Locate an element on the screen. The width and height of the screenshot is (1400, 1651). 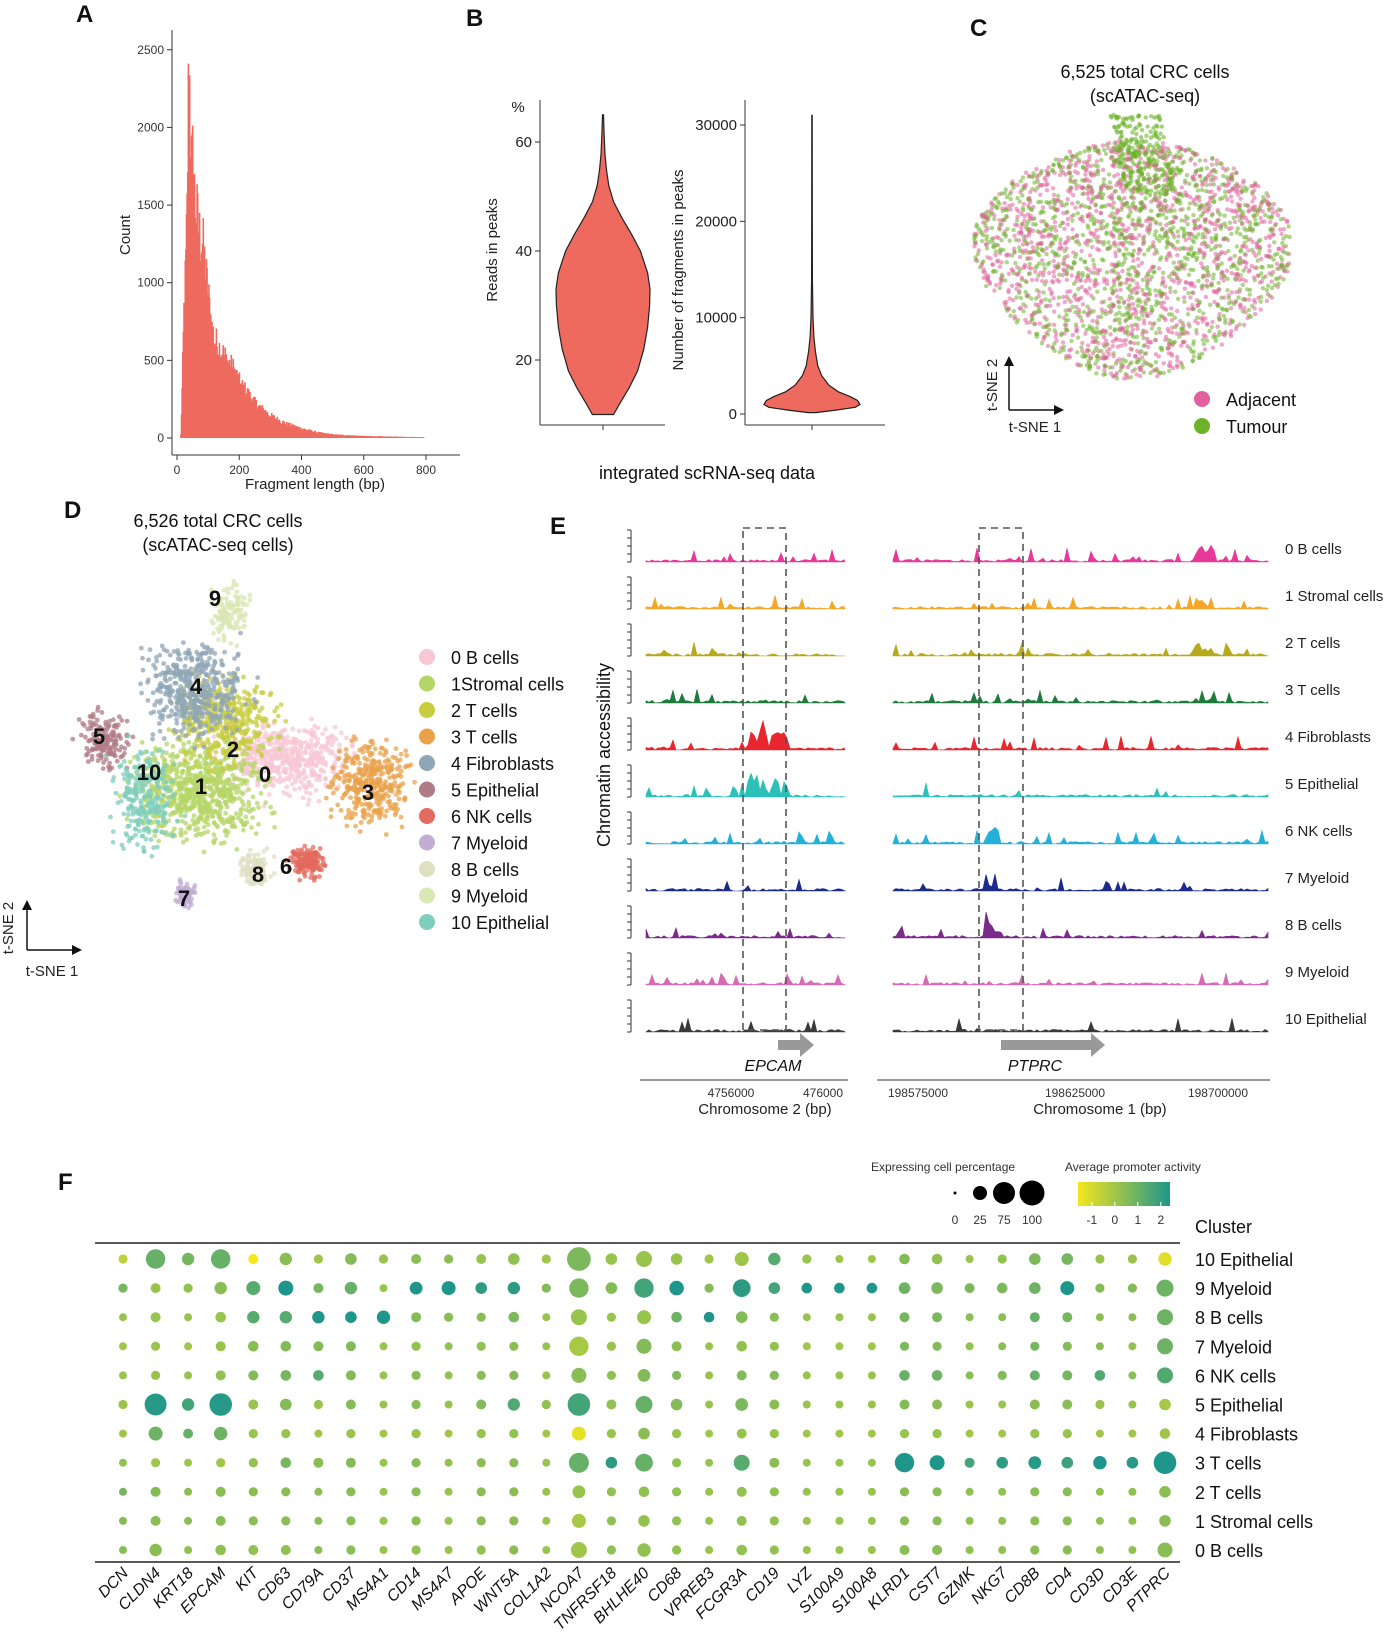
x-tick-label: 800 is located at coordinates (426, 470).